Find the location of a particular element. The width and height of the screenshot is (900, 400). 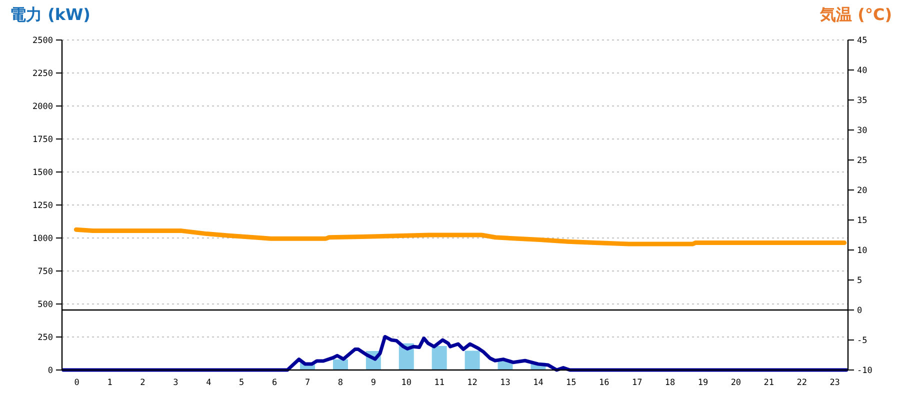

x-tick-label: 20 is located at coordinates (736, 383).